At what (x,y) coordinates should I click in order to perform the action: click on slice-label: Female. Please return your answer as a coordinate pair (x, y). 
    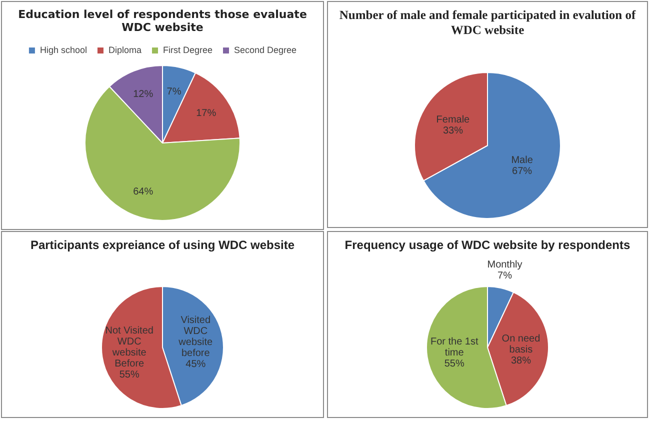
    Looking at the image, I should click on (453, 120).